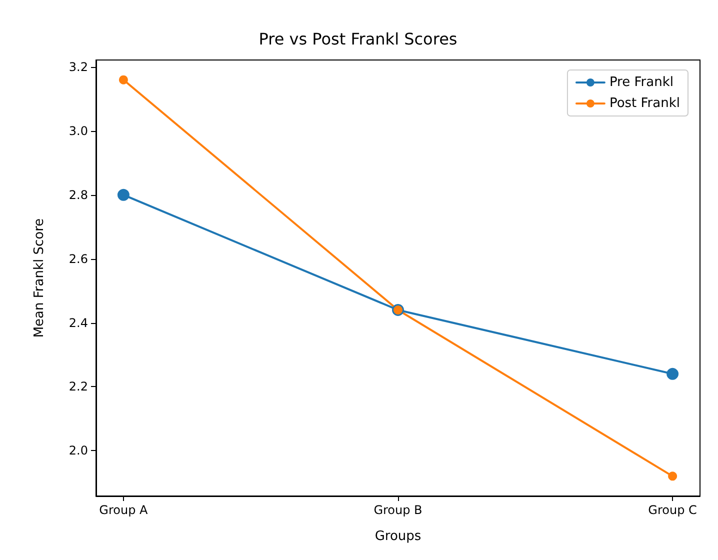 The height and width of the screenshot is (560, 718). What do you see at coordinates (78, 195) in the screenshot?
I see `y-tick-label: 2.8` at bounding box center [78, 195].